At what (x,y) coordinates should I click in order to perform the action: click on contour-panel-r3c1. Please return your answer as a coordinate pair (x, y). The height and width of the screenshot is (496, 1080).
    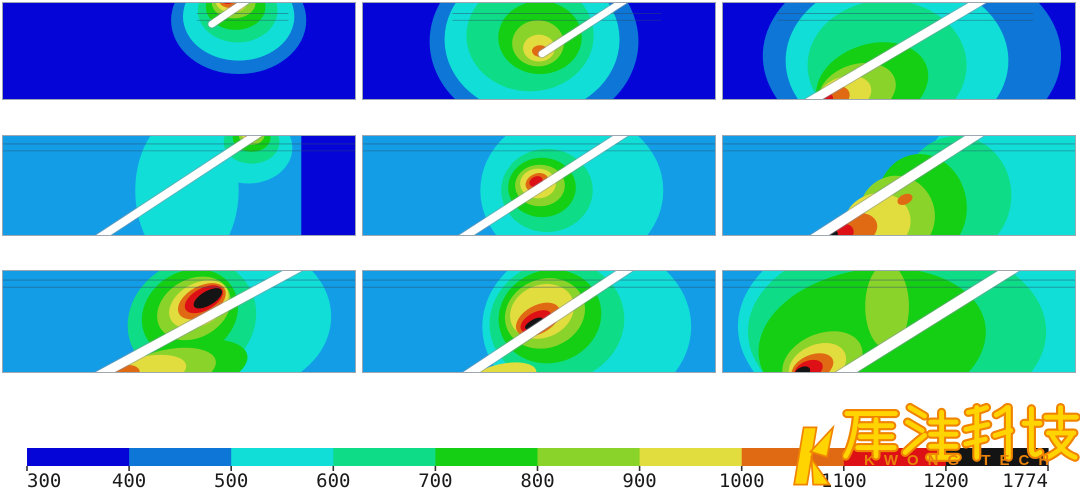
    Looking at the image, I should click on (179, 321).